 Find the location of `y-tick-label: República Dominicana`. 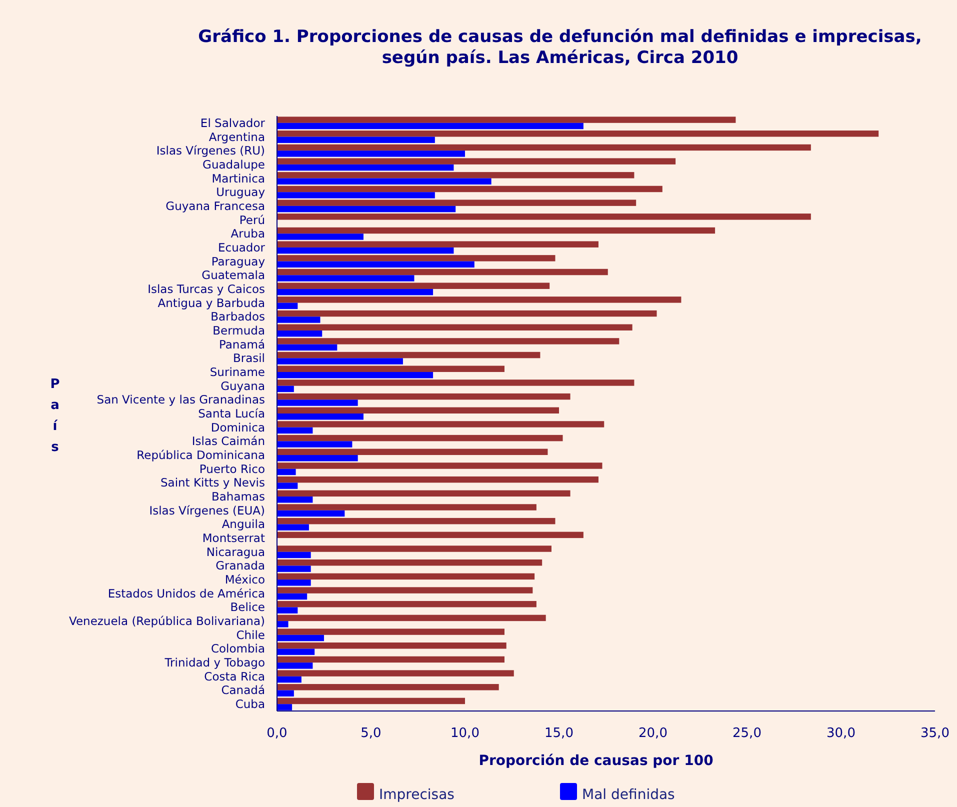

y-tick-label: República Dominicana is located at coordinates (200, 455).